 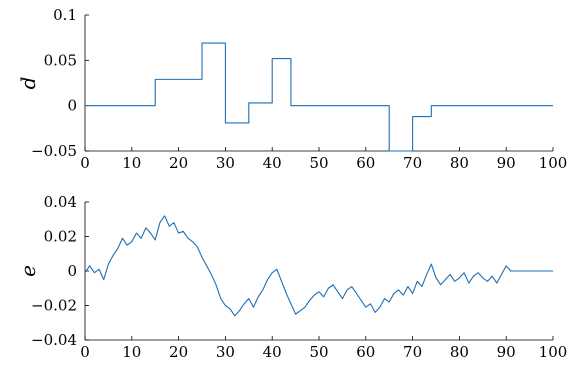 What do you see at coordinates (412, 163) in the screenshot?
I see `x-tick-label-d: 70` at bounding box center [412, 163].